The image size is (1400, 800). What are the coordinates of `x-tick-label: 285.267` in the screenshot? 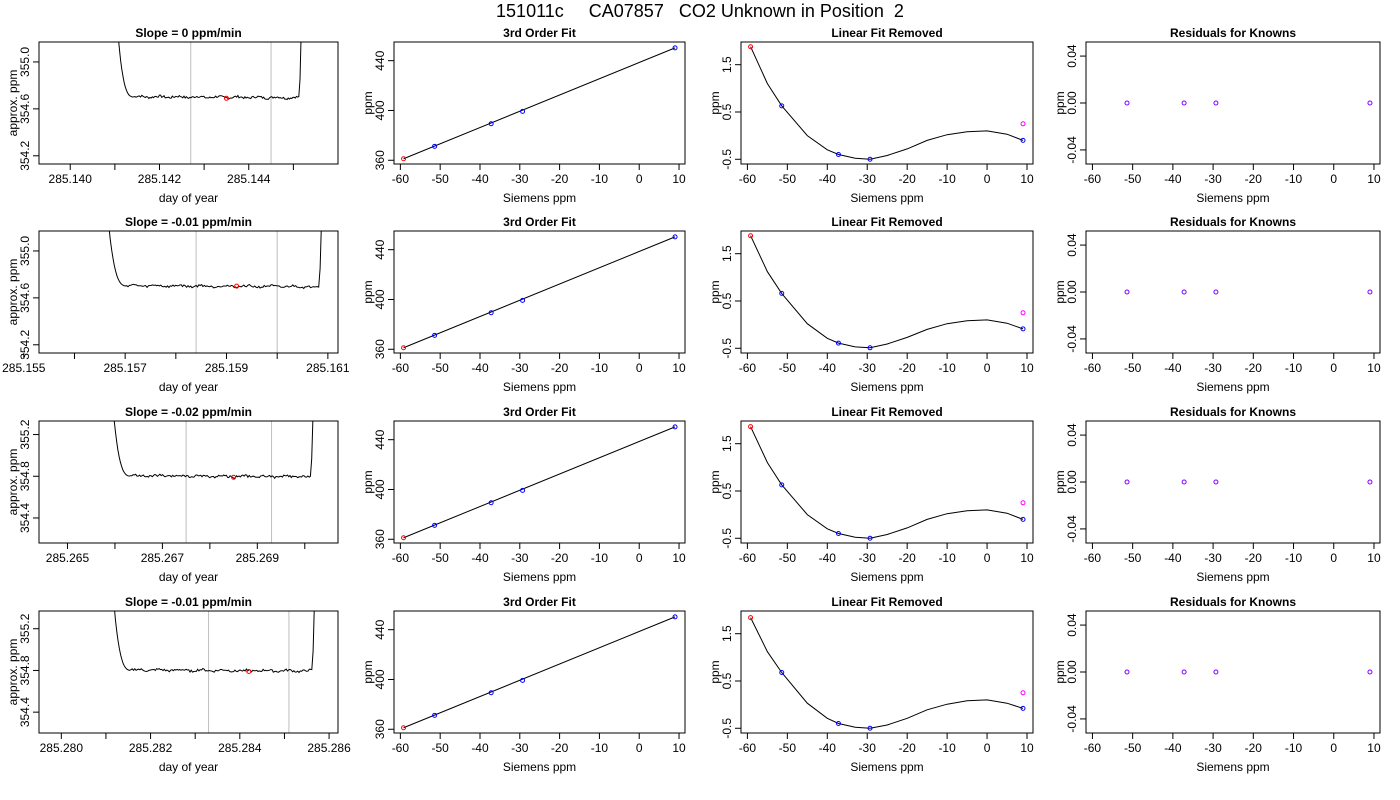 It's located at (163, 558).